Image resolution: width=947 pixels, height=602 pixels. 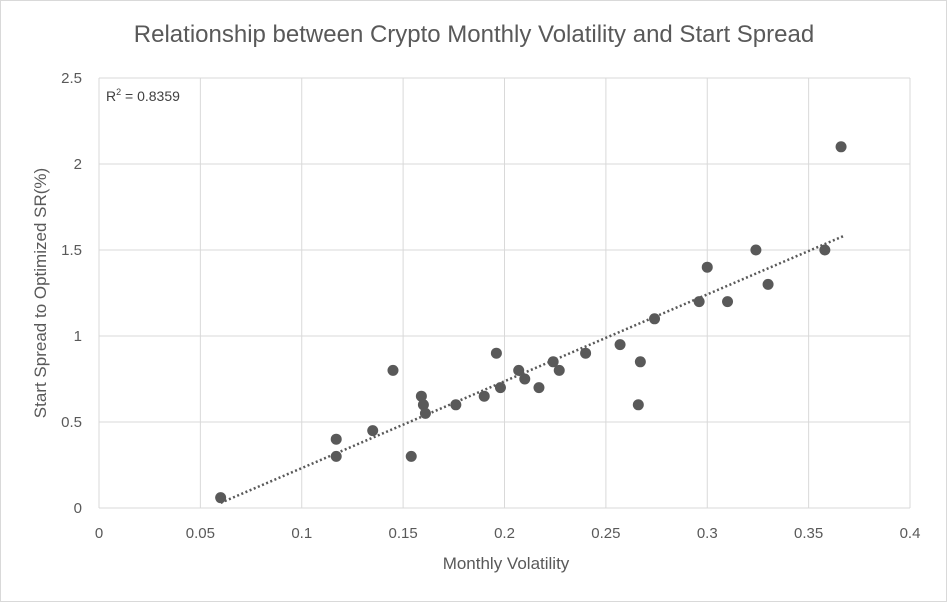 I want to click on y-tick-label: 0, so click(x=78, y=508).